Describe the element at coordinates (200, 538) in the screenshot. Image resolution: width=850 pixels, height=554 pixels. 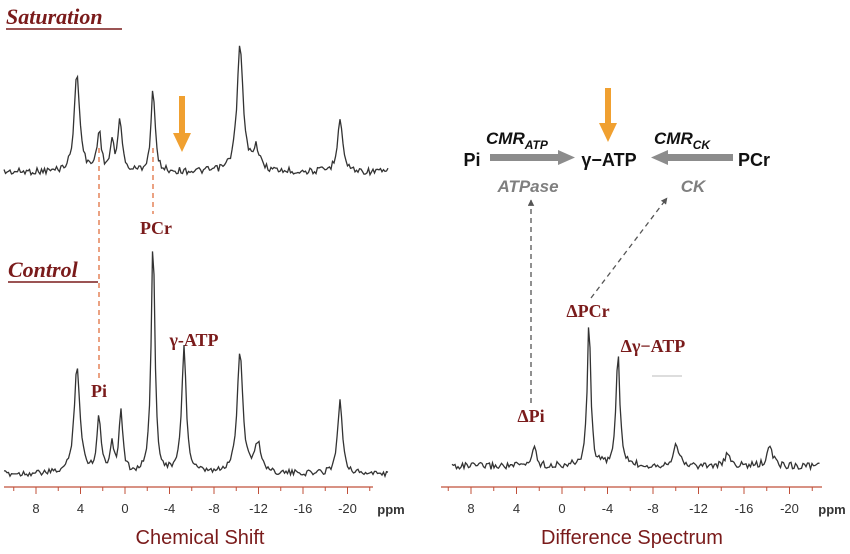
I see `left-axis-title: Chemical Shift` at that location.